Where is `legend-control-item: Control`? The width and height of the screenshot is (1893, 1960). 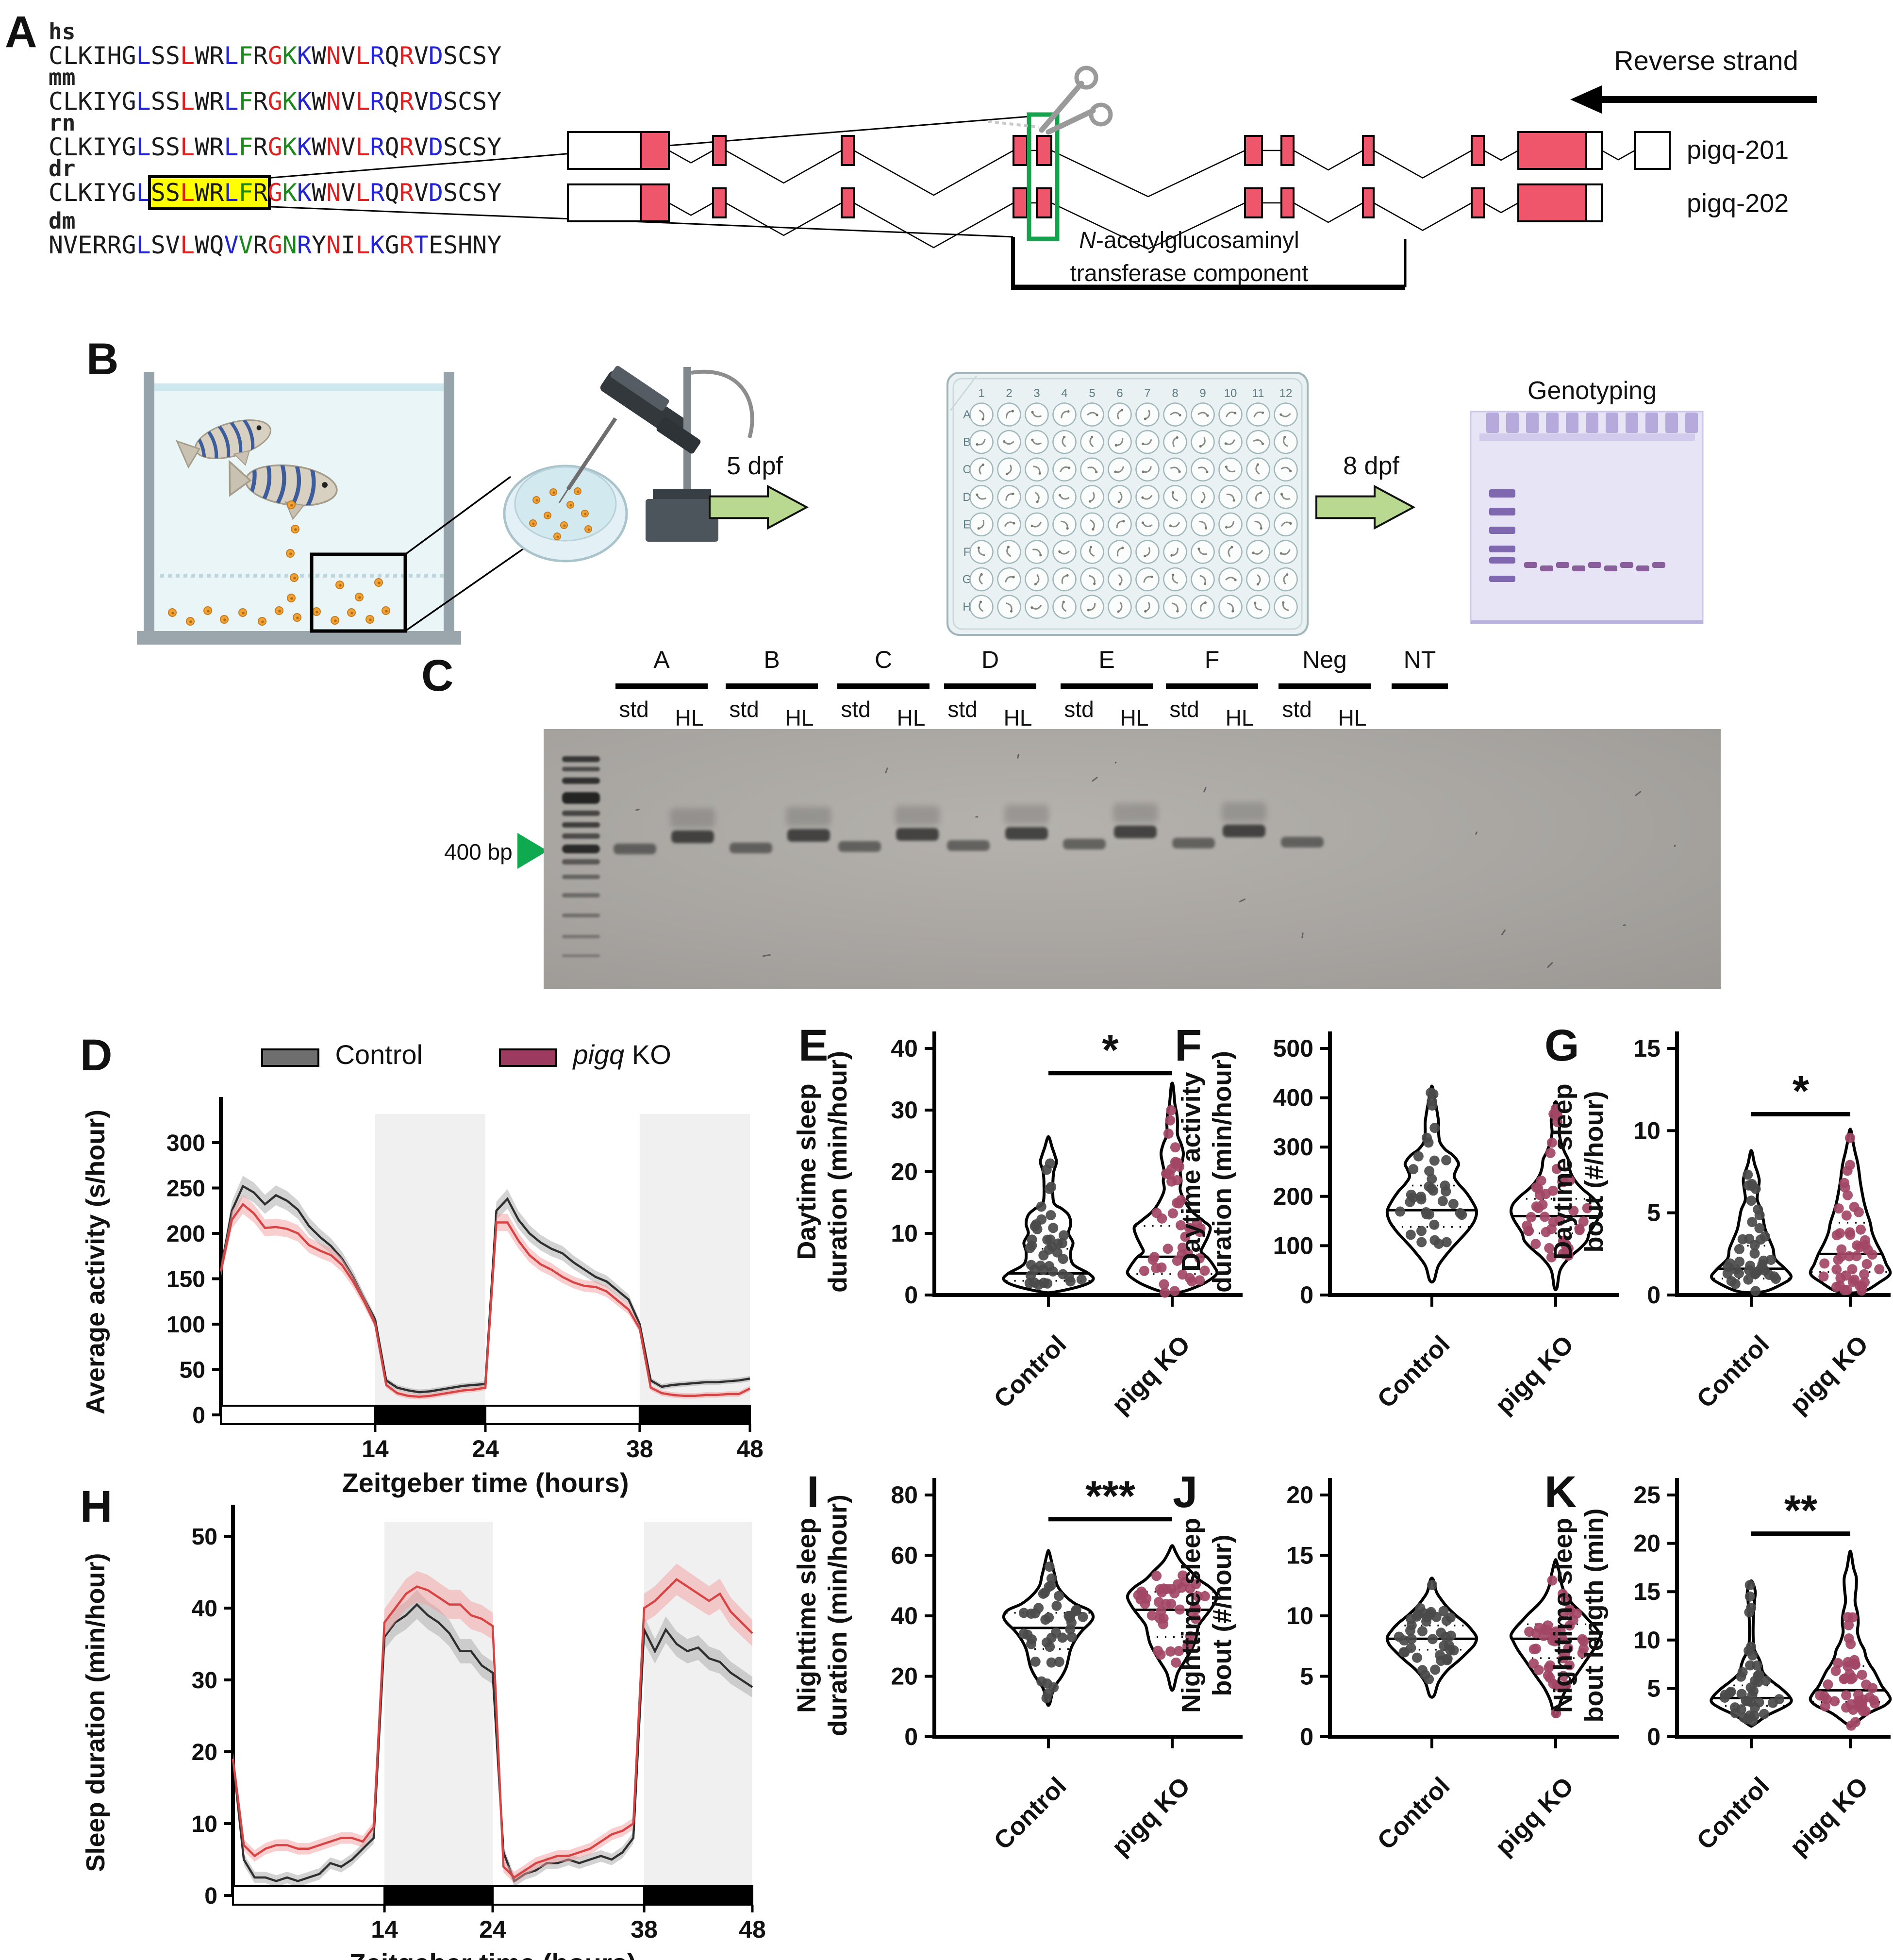 legend-control-item: Control is located at coordinates (342, 1054).